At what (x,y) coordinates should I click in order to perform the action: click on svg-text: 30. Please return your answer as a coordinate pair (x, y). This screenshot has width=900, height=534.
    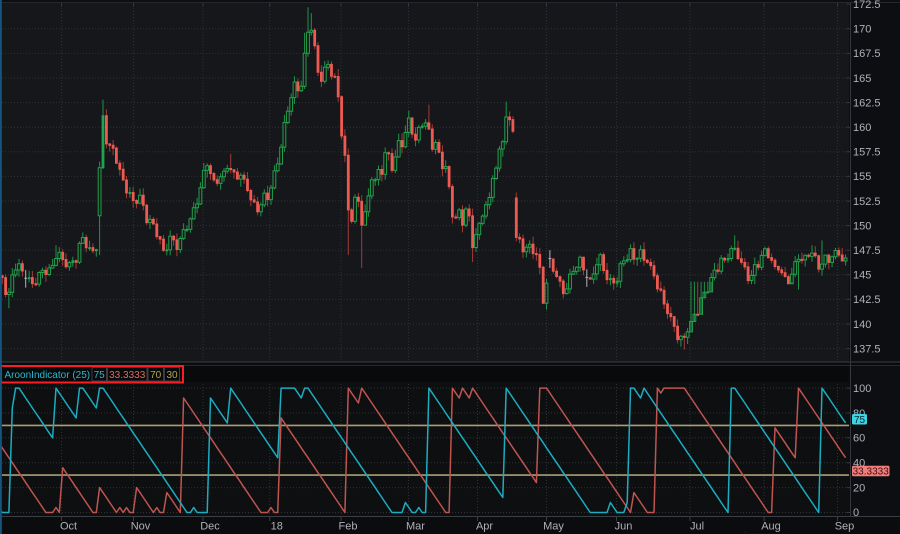
    Looking at the image, I should click on (172, 375).